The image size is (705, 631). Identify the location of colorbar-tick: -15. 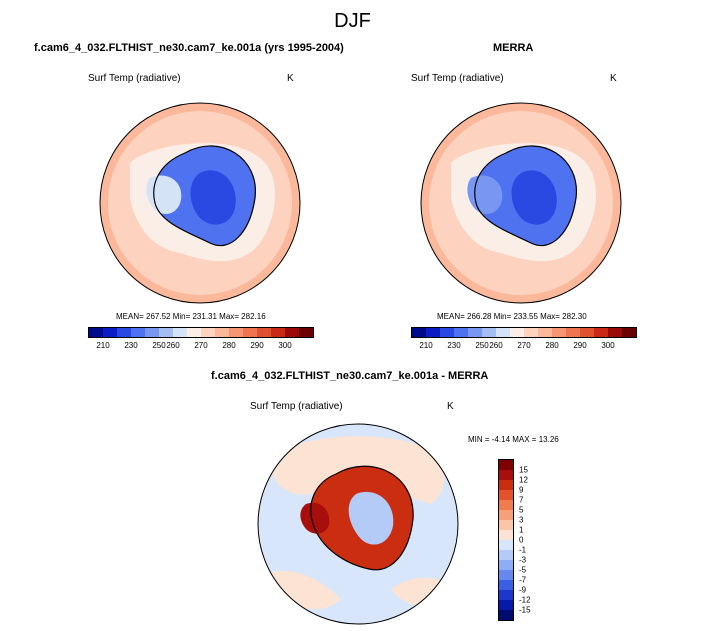
(525, 610).